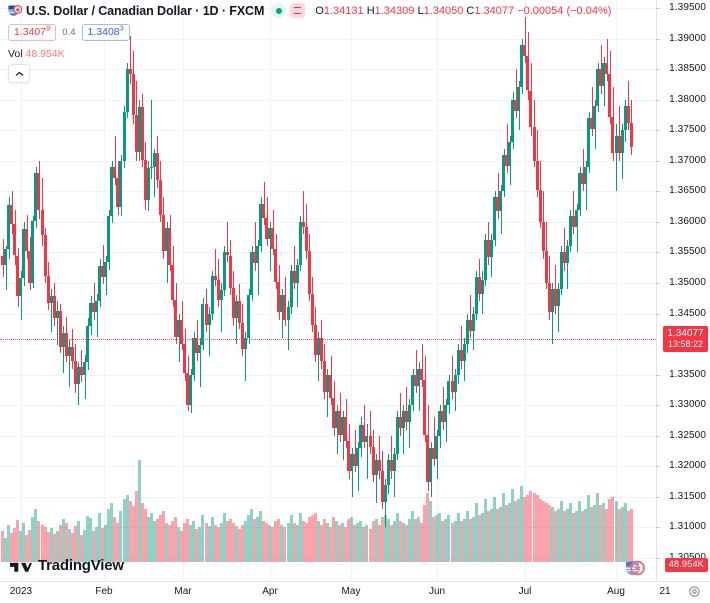  What do you see at coordinates (19, 73) in the screenshot?
I see `chevron-up-icon` at bounding box center [19, 73].